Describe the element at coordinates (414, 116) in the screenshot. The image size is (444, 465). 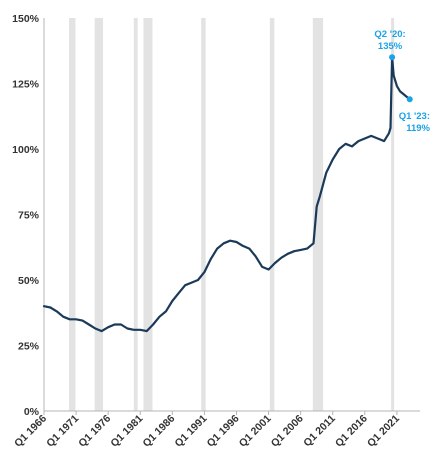
I see `annotation-label: Q1 '23:` at that location.